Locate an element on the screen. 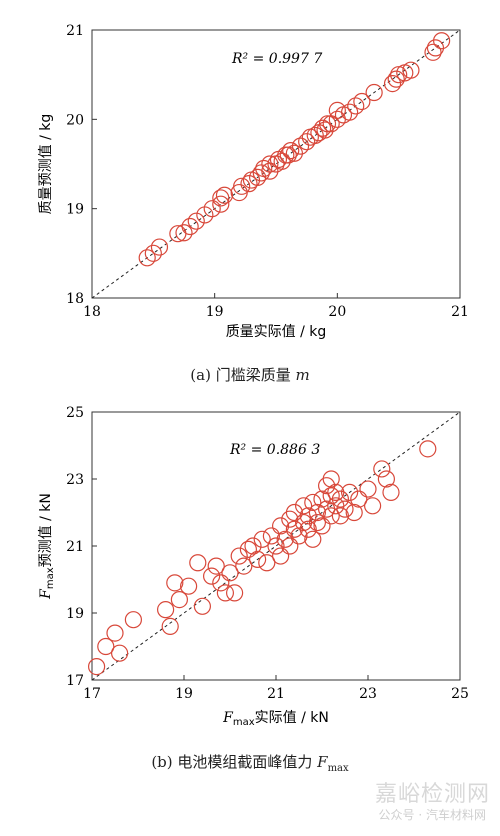 The width and height of the screenshot is (500, 836). caption-b: (b) 电池模组截面峰值力 Fmax is located at coordinates (250, 762).